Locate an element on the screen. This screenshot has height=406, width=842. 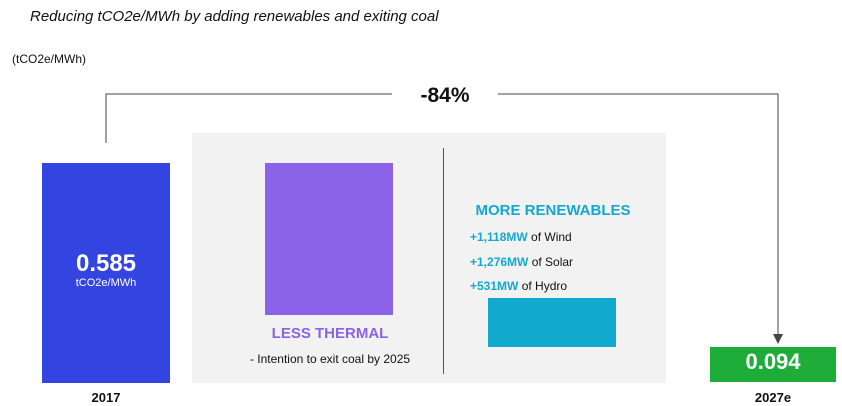
renewables-item-amount: +1,276MW is located at coordinates (499, 262).